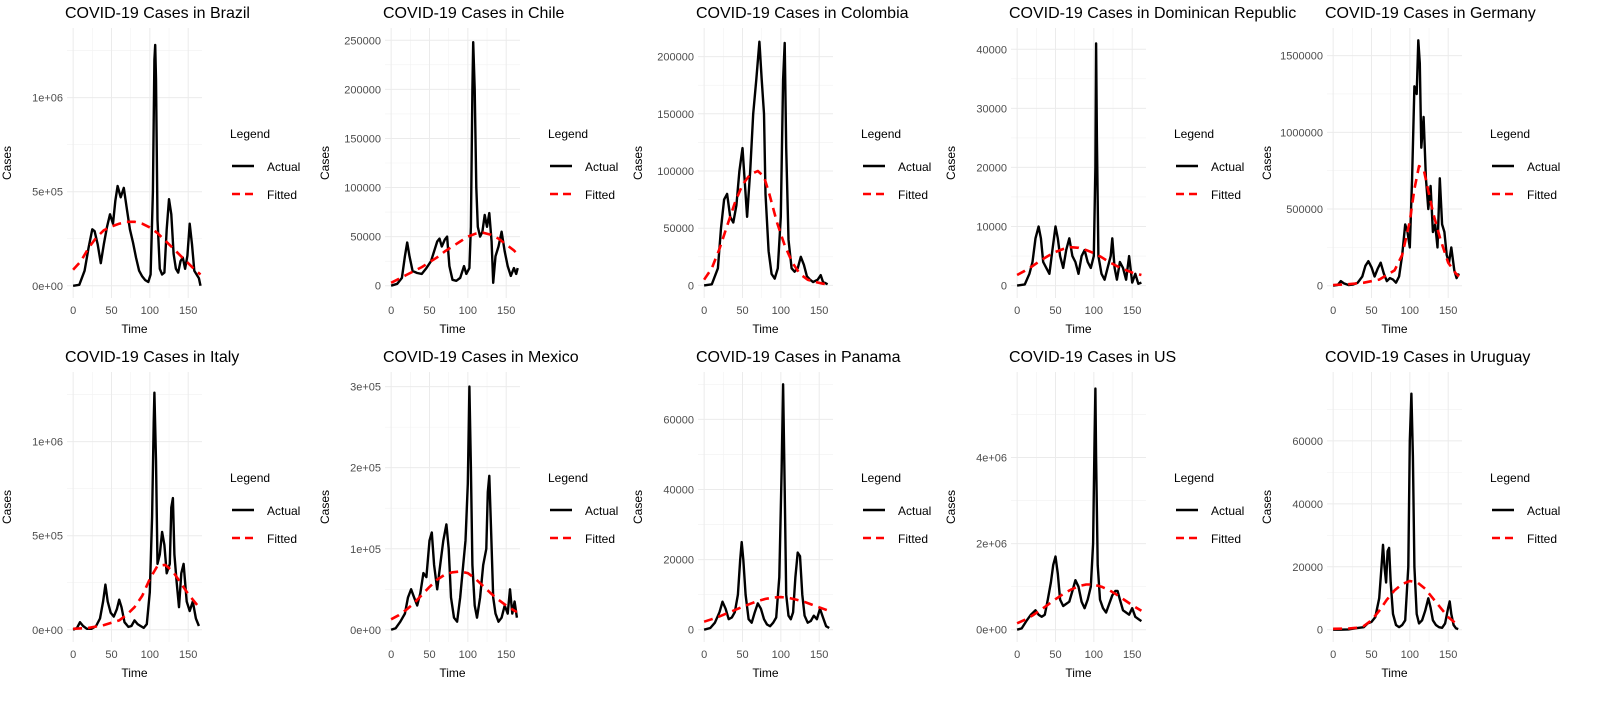 The width and height of the screenshot is (1617, 708). What do you see at coordinates (802, 13) in the screenshot?
I see `panel-title: COVID-19 Cases in Colombia` at bounding box center [802, 13].